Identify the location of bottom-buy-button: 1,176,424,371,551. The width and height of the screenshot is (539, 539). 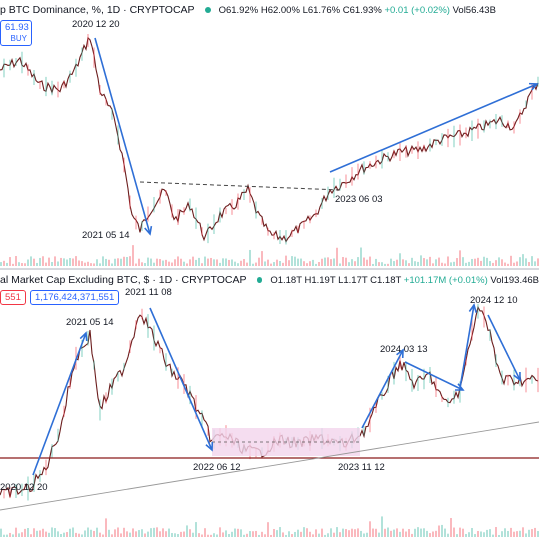
(75, 297).